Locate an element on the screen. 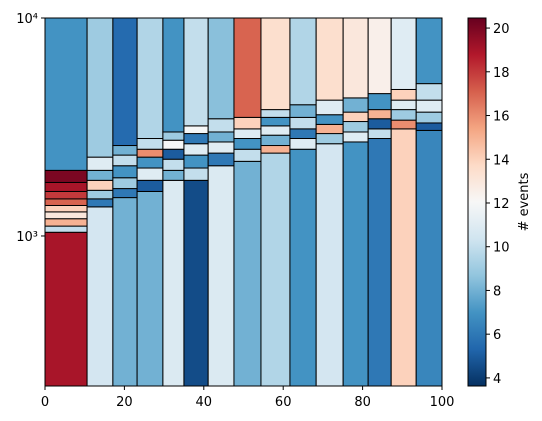 The image size is (542, 421). x-tick-label: 100 is located at coordinates (442, 402).